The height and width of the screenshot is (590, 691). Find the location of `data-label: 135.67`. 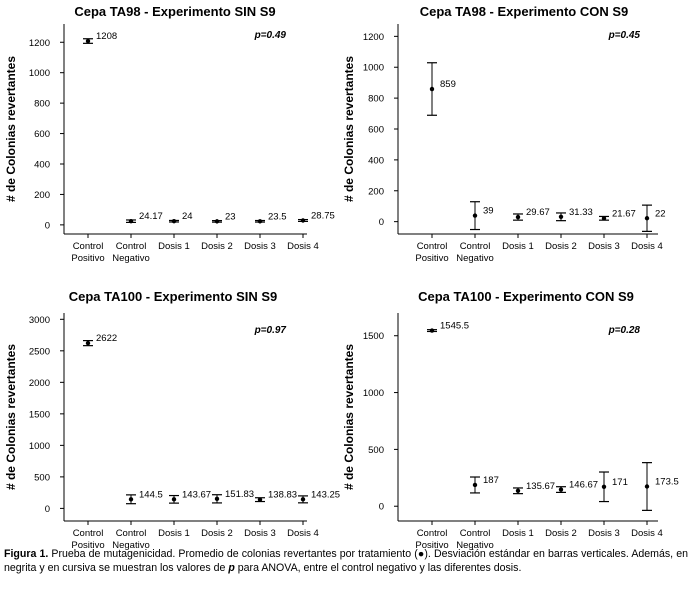

data-label: 135.67 is located at coordinates (540, 486).